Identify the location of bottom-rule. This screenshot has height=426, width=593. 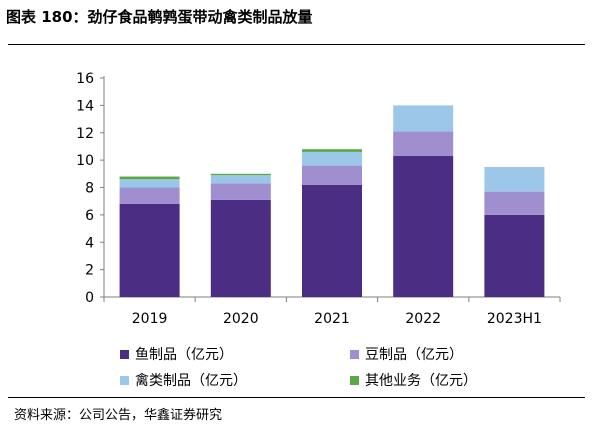
(296, 397).